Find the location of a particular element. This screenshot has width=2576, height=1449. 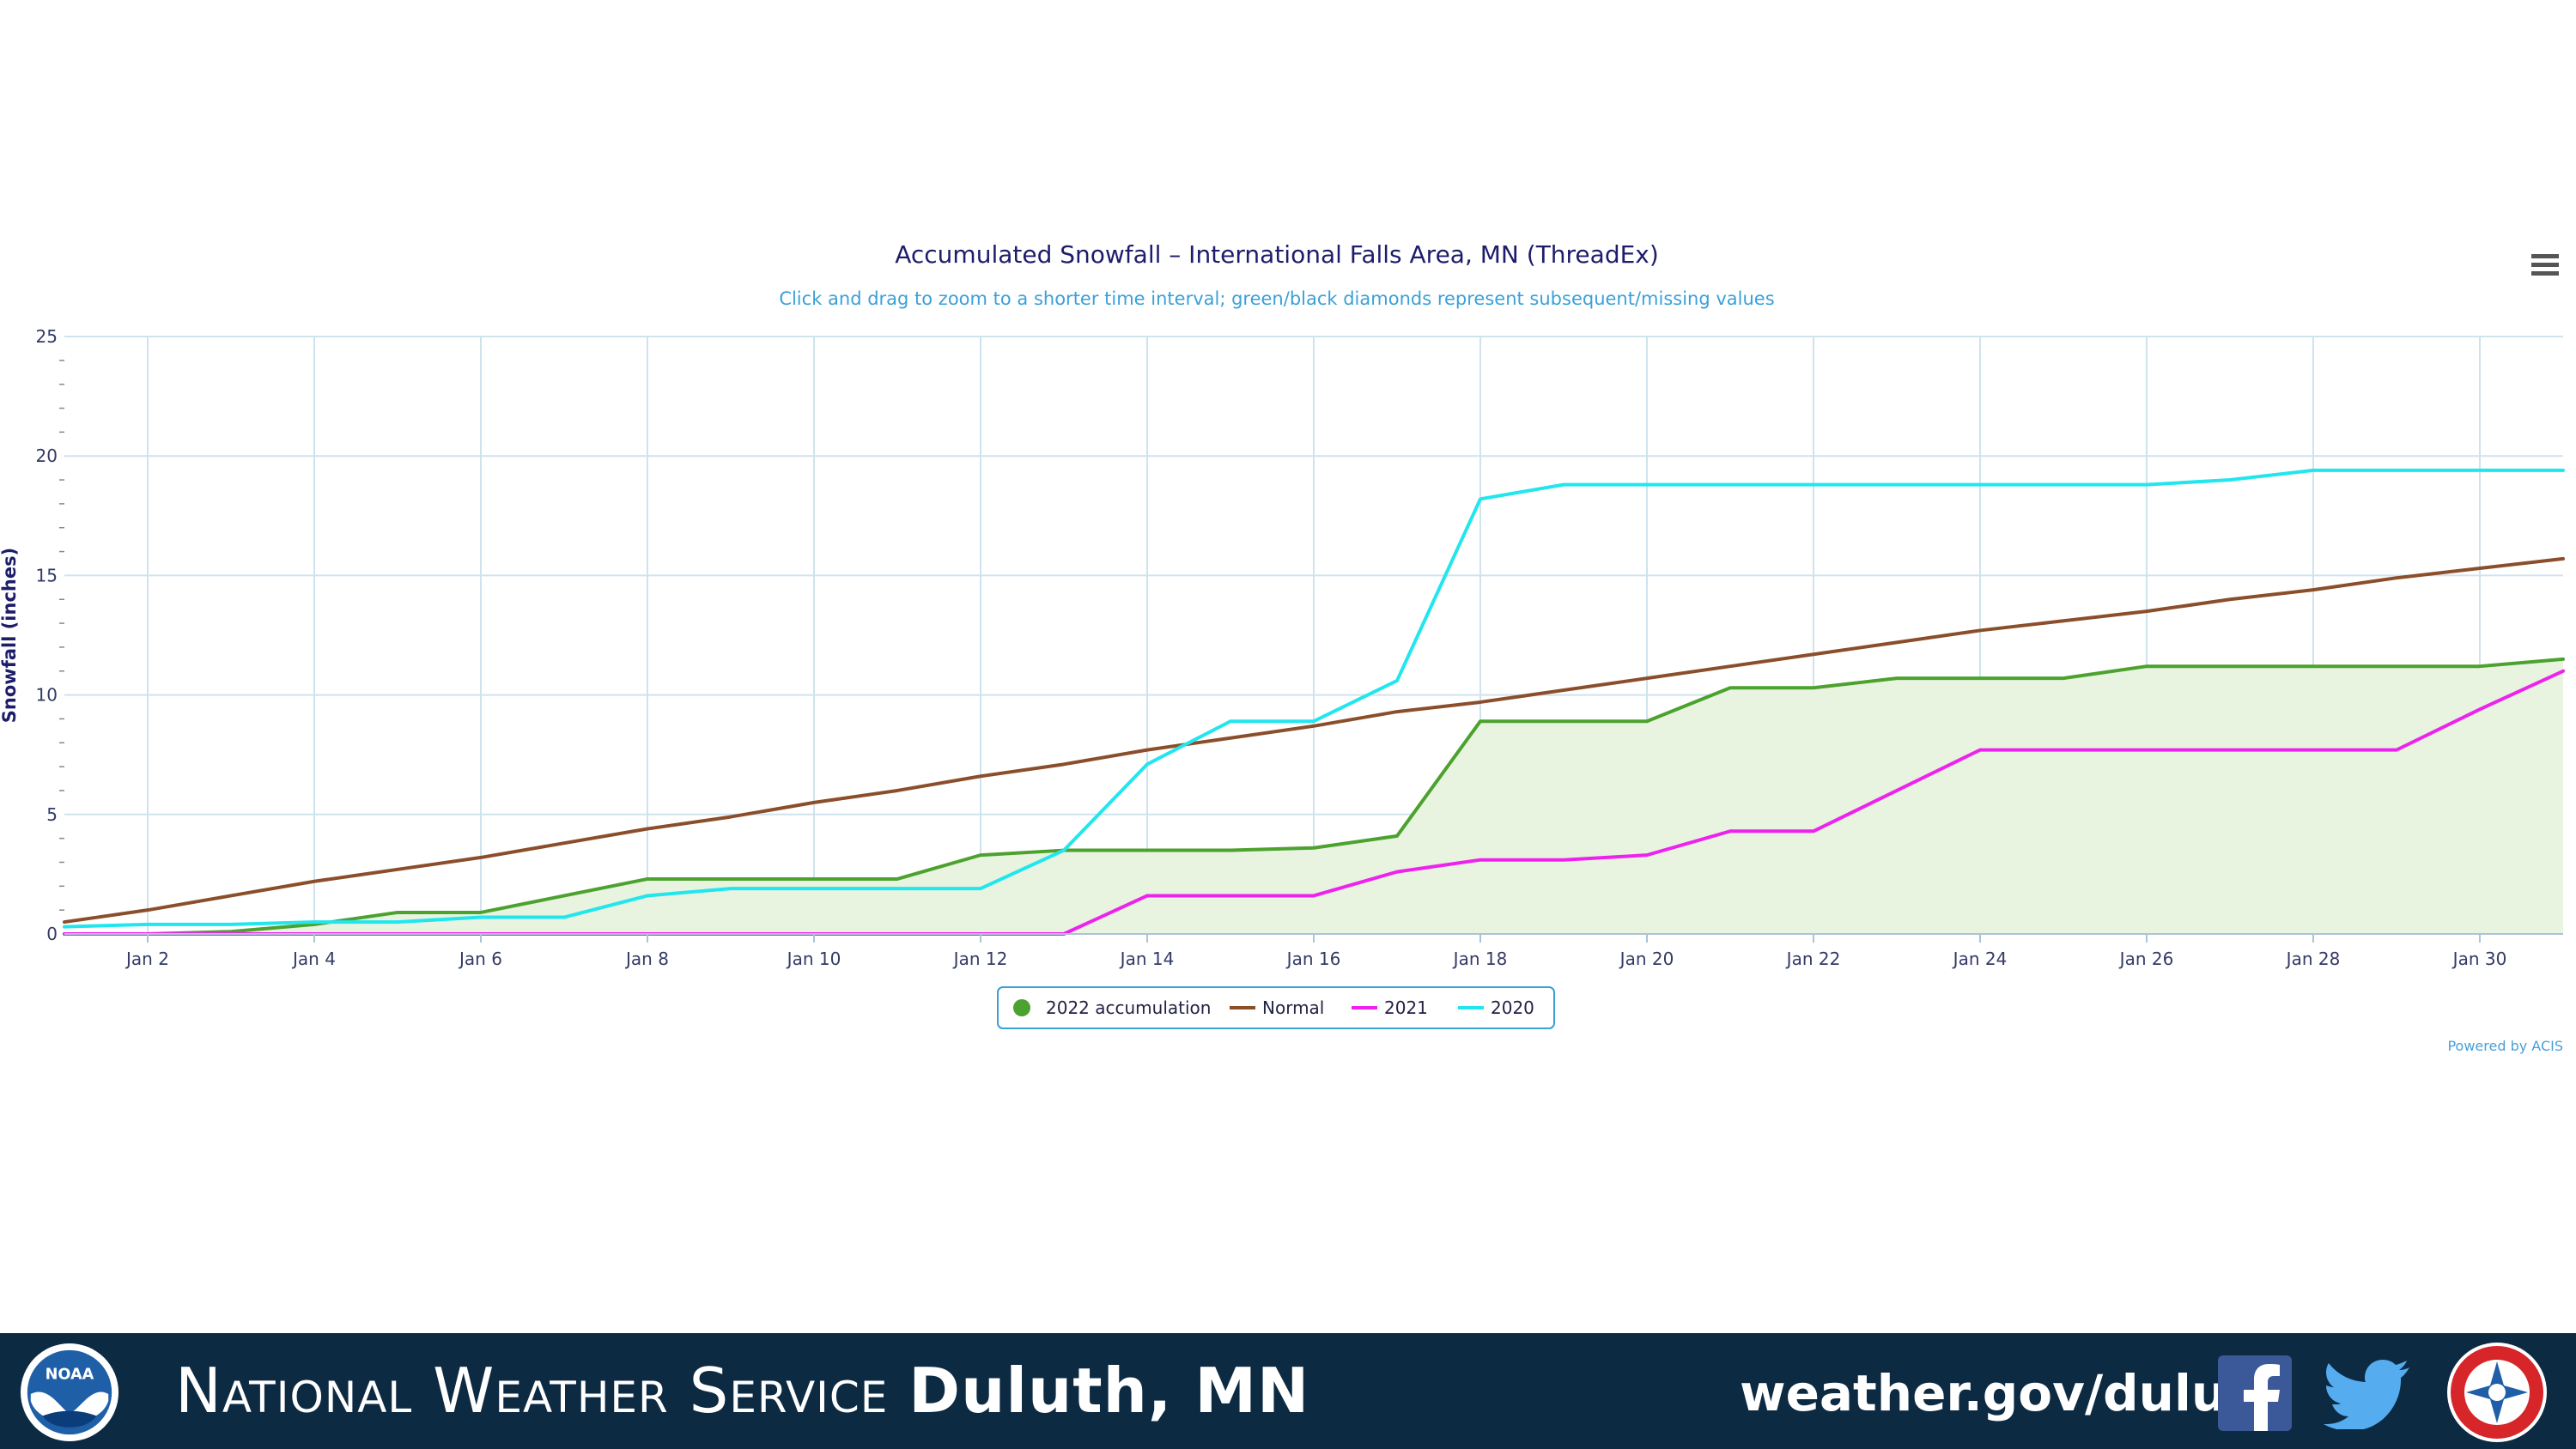

x-tick-label: Jan 16 is located at coordinates (1313, 959).